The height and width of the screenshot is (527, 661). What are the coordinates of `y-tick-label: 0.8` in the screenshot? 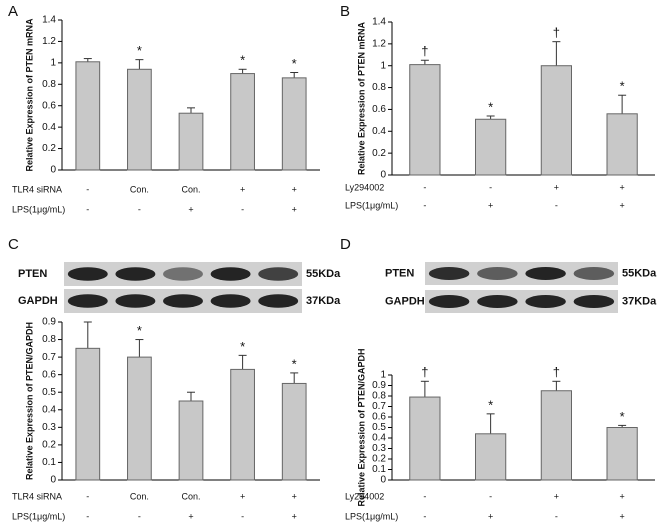 It's located at (49, 339).